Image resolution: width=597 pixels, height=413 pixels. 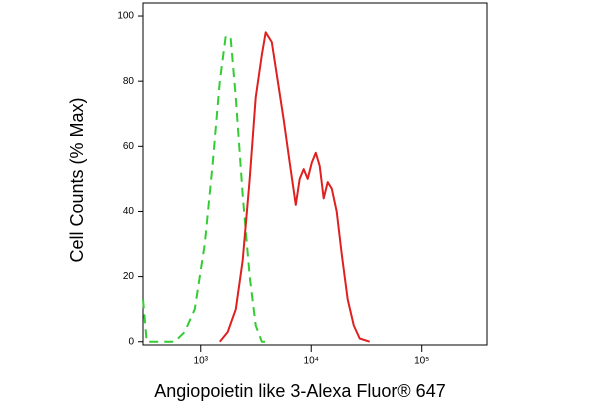 What do you see at coordinates (125, 16) in the screenshot?
I see `y-tick-label: 100` at bounding box center [125, 16].